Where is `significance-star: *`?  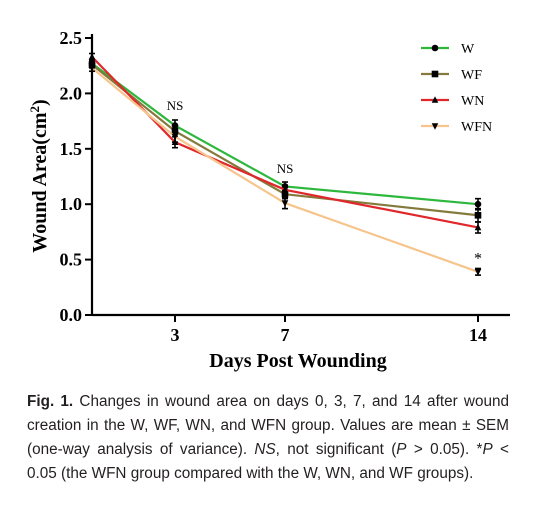 significance-star: * is located at coordinates (478, 259).